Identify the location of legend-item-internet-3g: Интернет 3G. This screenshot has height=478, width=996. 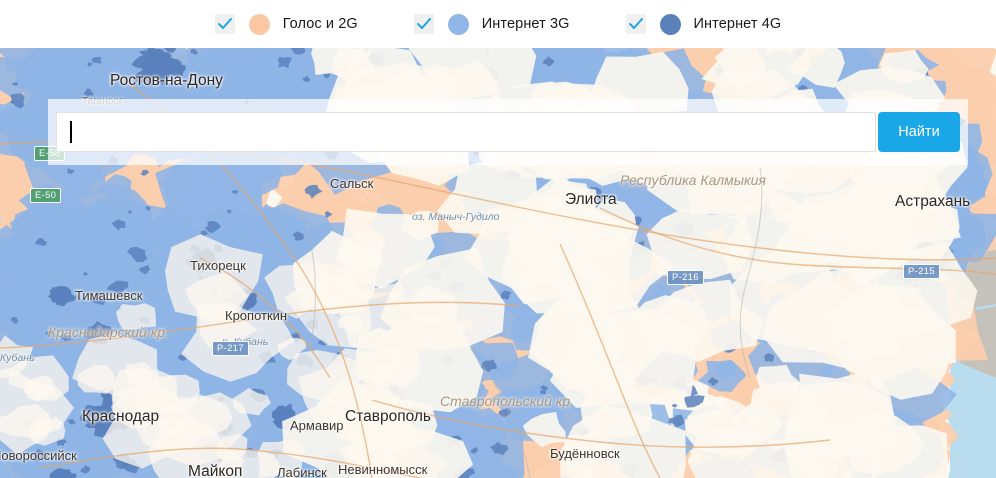
(491, 24).